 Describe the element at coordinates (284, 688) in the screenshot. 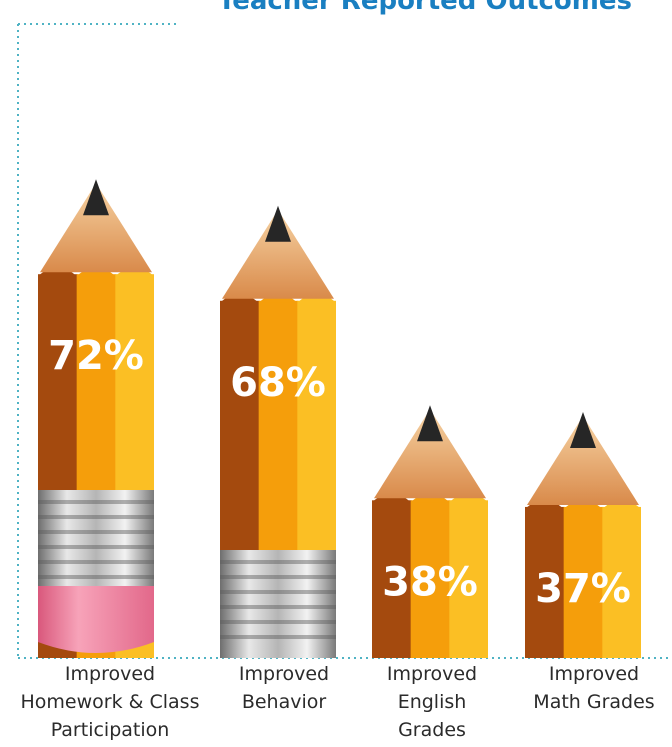

I see `category-label: Improved Behavior` at that location.